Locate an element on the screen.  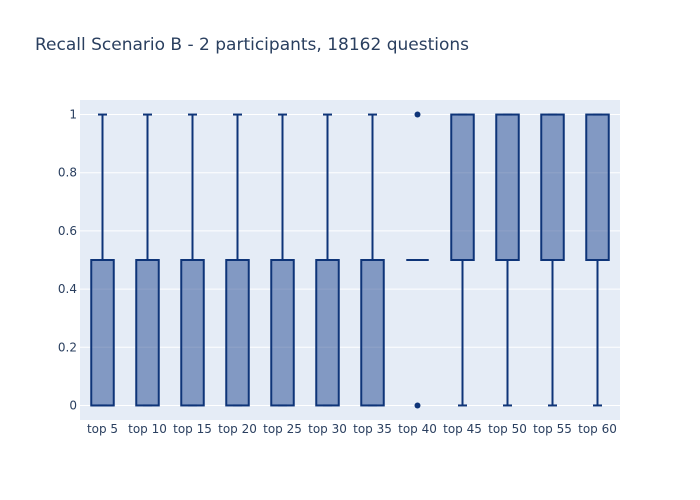
y-tick-label: 0.2 is located at coordinates (67, 347).